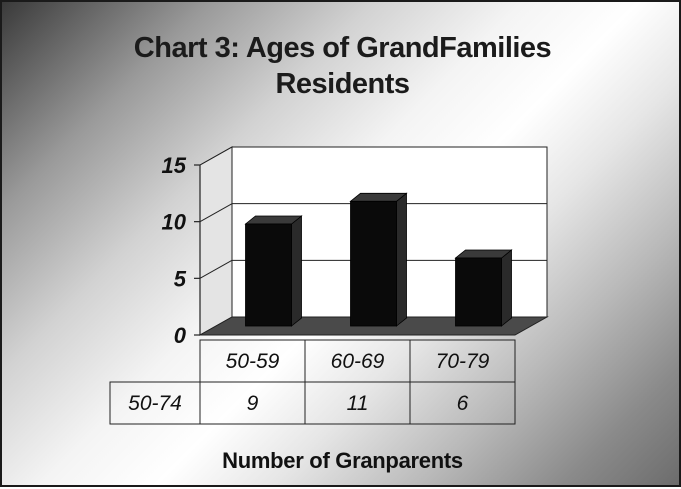  I want to click on data-value-label: 6, so click(463, 403).